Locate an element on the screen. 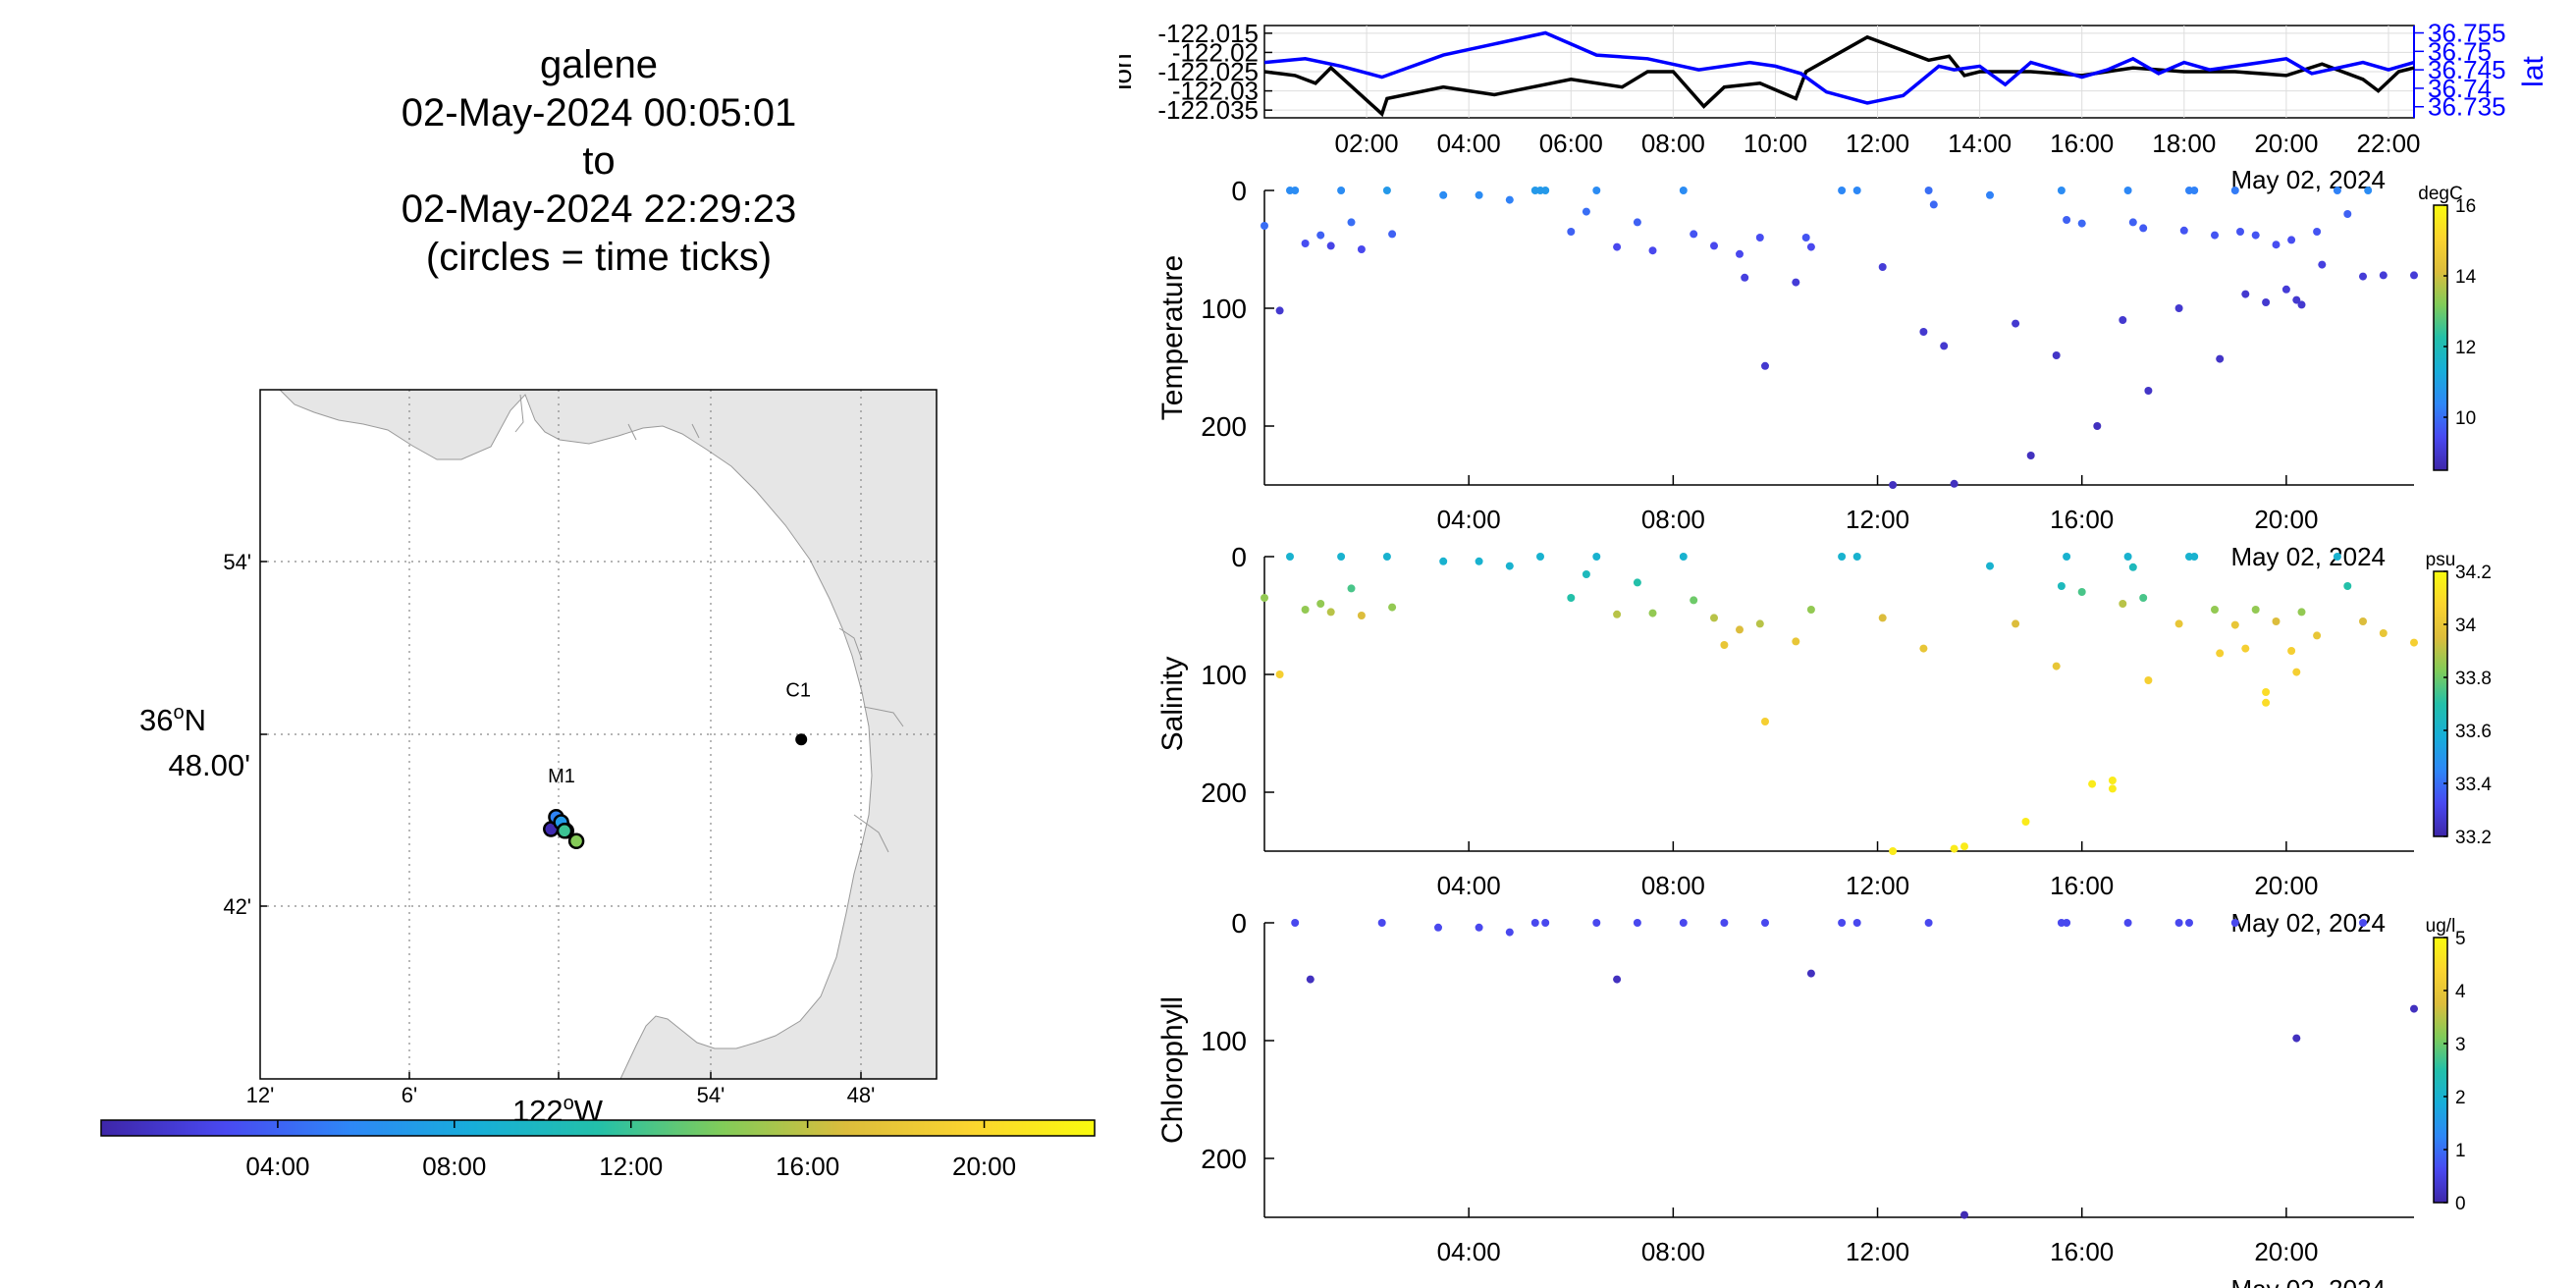 This screenshot has height=1288, width=2576. lat-series-line is located at coordinates (1839, 67).